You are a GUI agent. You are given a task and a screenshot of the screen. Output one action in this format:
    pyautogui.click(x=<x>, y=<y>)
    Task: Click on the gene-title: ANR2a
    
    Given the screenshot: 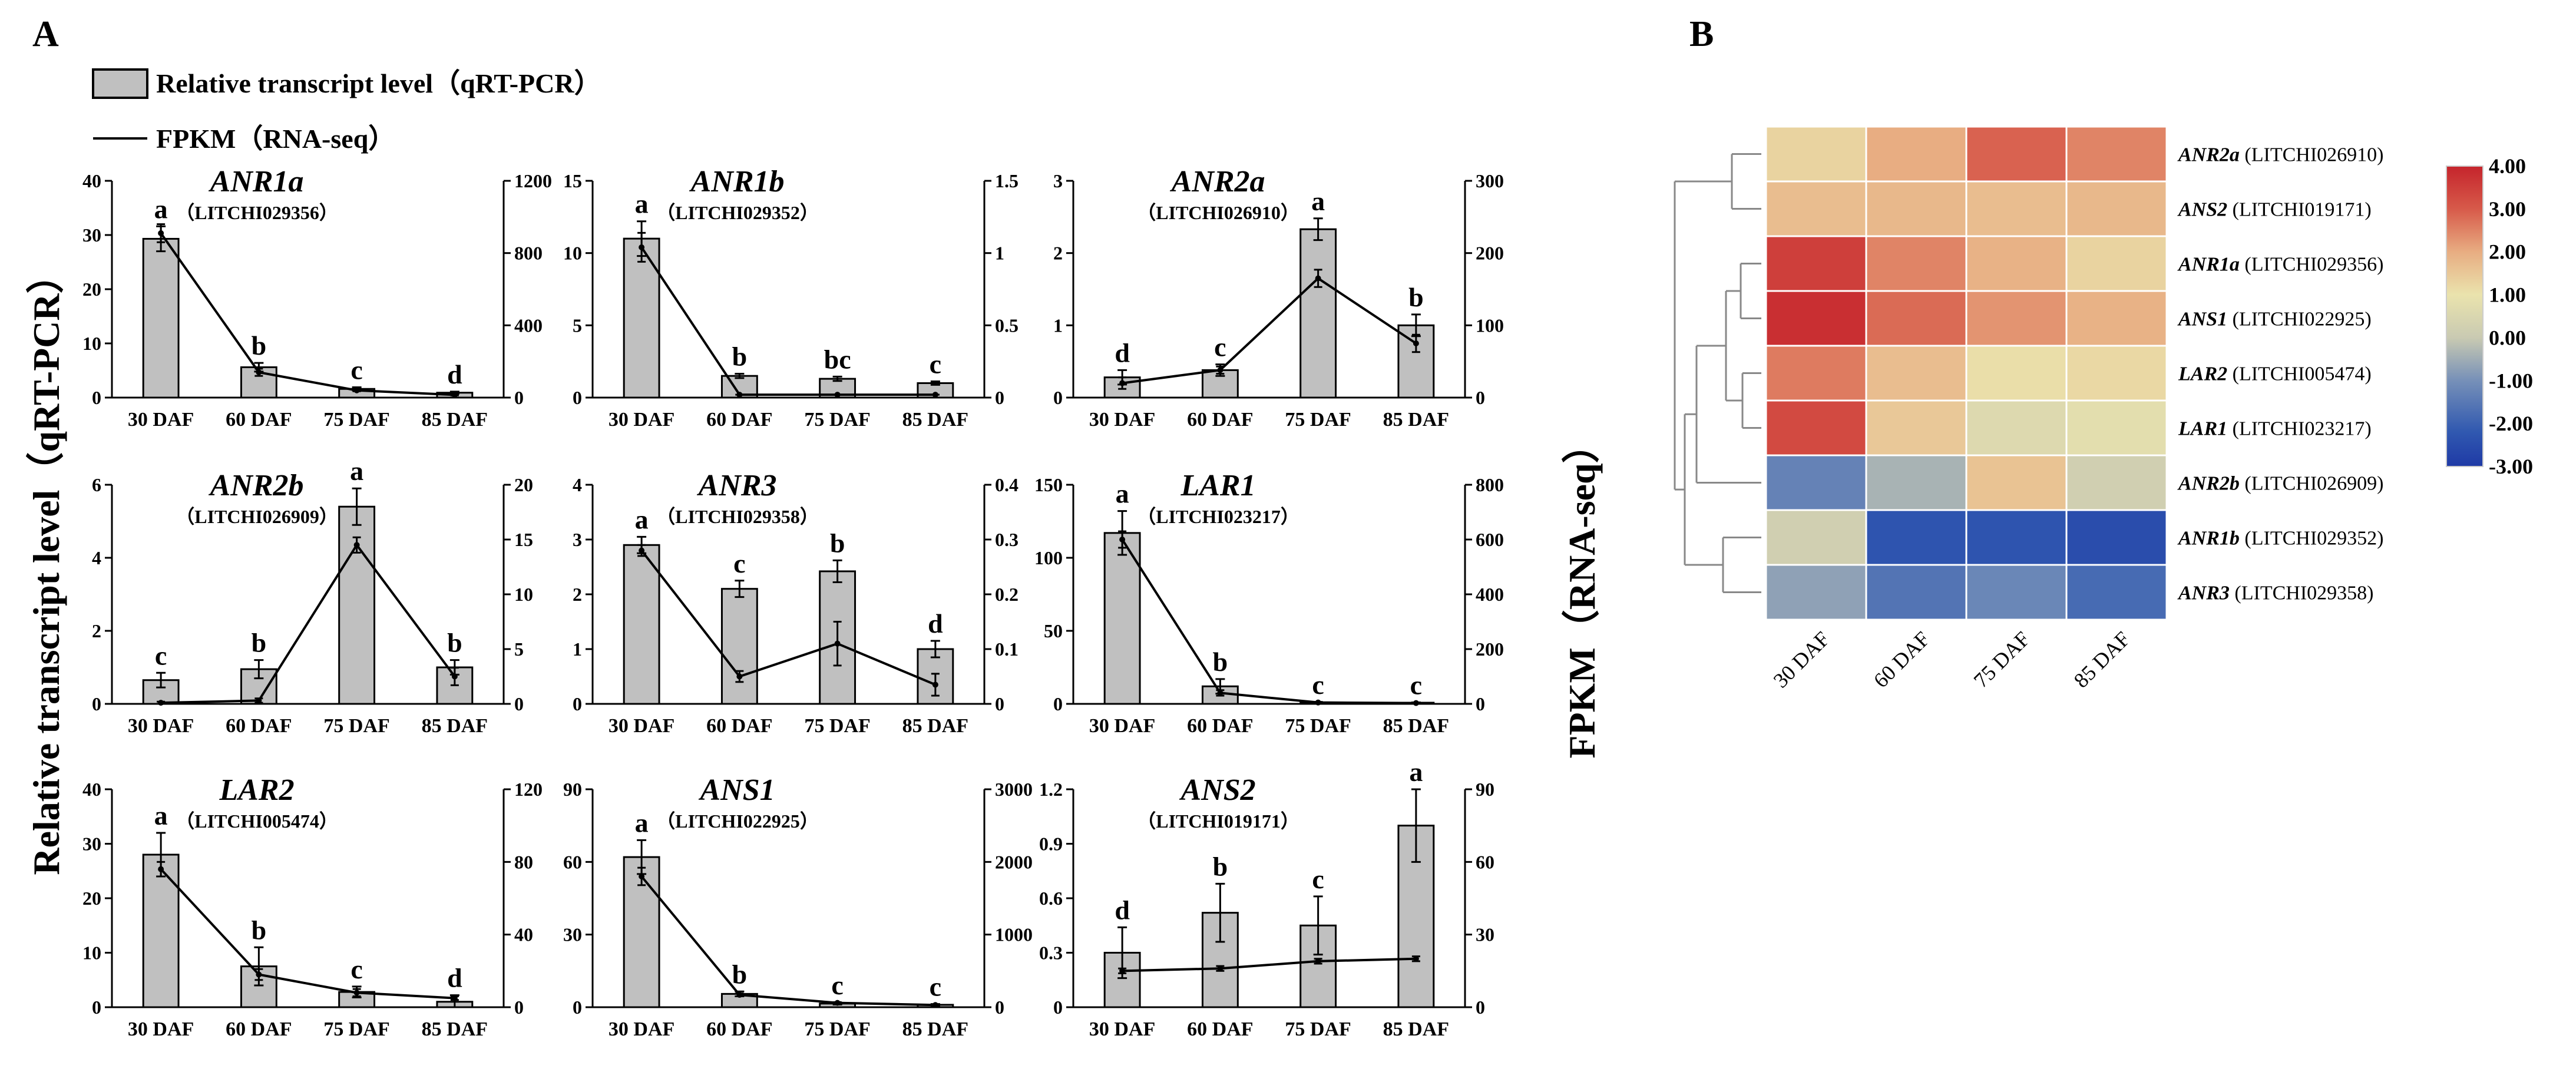 What is the action you would take?
    pyautogui.click(x=1217, y=181)
    